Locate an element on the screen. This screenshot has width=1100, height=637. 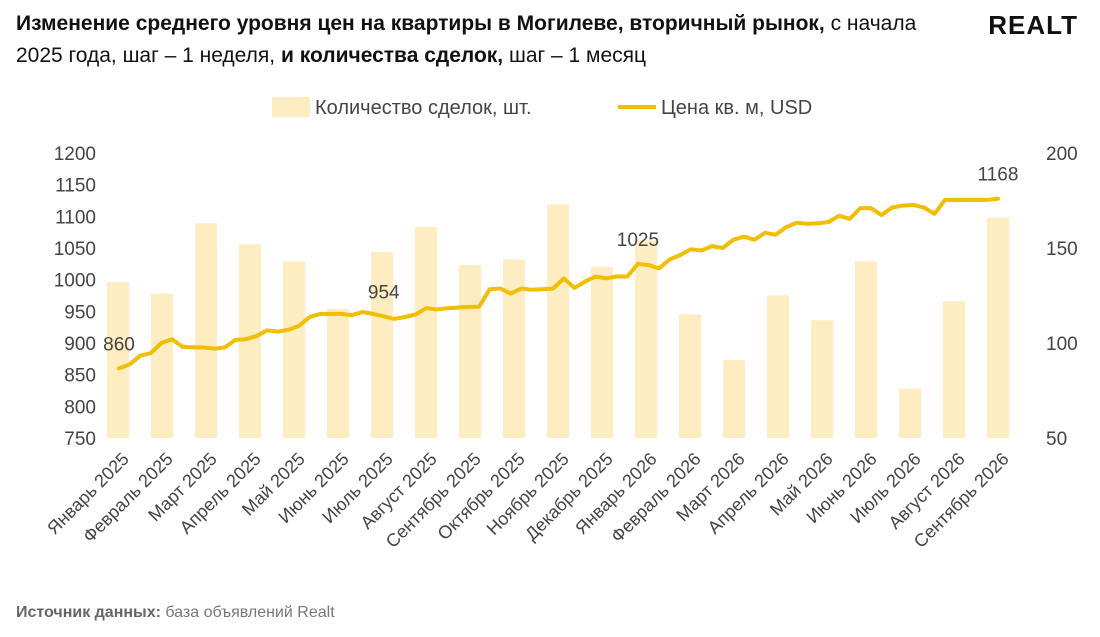
title-bold-part-3: и количества сделок, is located at coordinates (392, 55).